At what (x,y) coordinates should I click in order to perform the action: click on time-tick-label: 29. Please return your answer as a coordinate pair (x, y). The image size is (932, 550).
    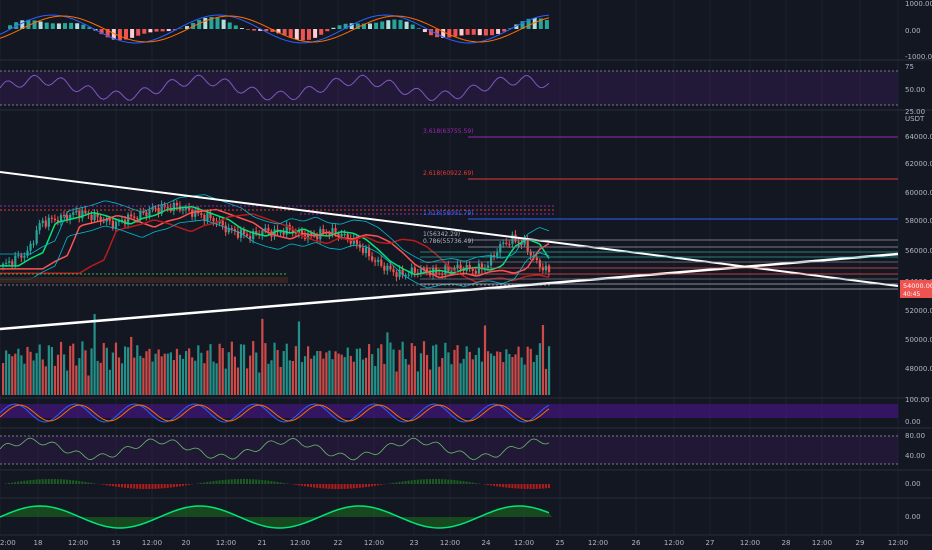
    Looking at the image, I should click on (860, 543).